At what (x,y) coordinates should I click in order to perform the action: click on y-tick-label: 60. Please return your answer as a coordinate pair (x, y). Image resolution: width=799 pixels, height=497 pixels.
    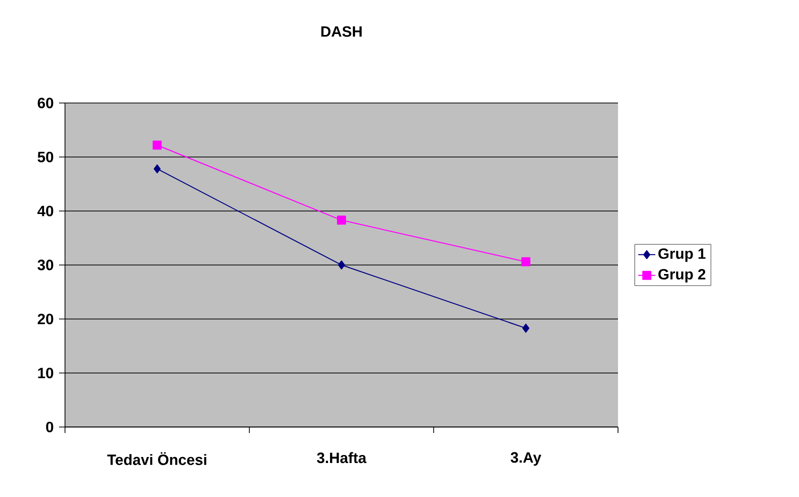
    Looking at the image, I should click on (46, 103).